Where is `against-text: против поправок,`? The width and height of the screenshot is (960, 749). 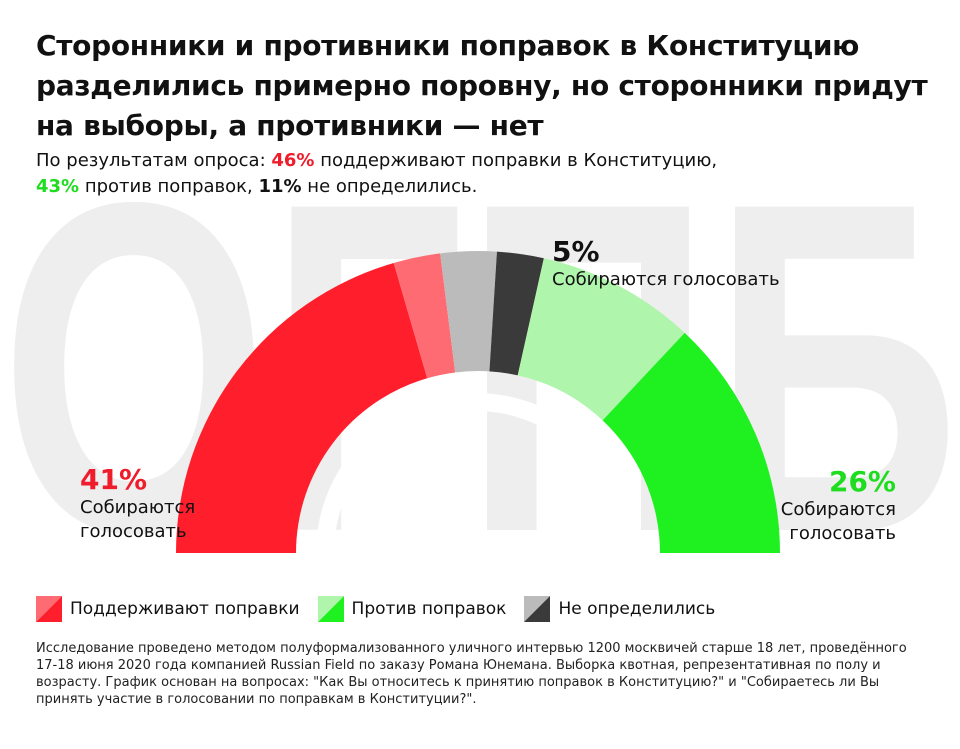 against-text: против поправок, is located at coordinates (169, 186).